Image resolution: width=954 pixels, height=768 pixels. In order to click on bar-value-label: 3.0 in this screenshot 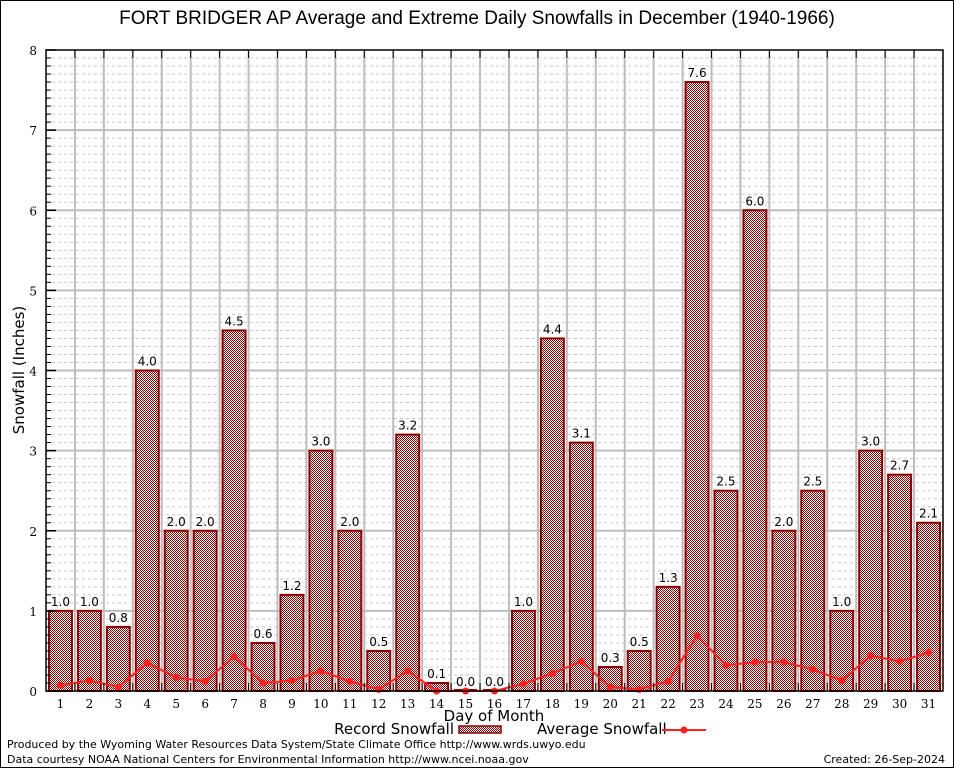, I will do `click(870, 442)`.